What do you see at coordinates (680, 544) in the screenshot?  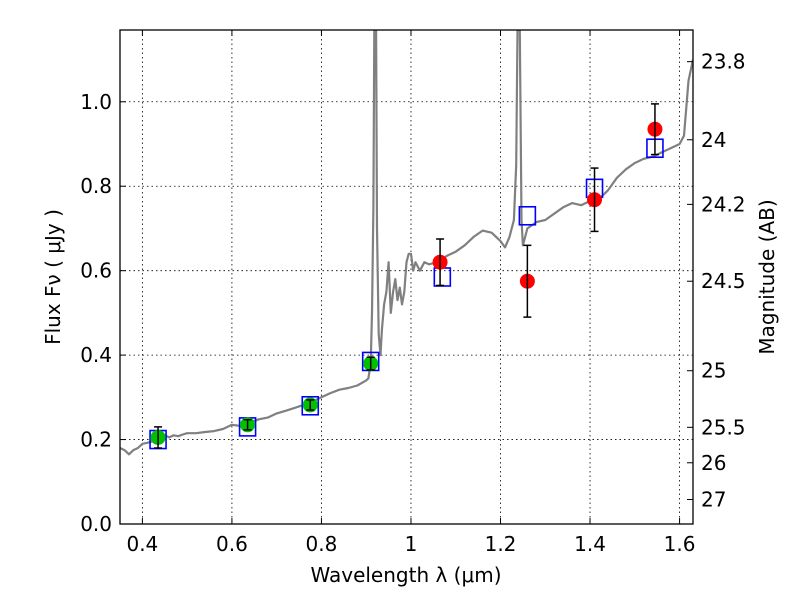 I see `x-tick-label: 1.6` at bounding box center [680, 544].